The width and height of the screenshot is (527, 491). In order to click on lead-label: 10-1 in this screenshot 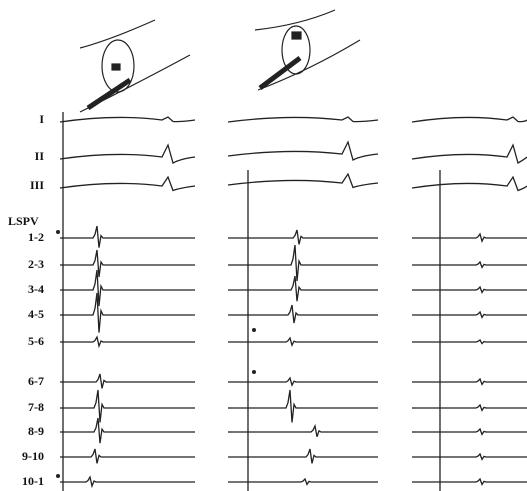, I will do `click(33, 481)`.